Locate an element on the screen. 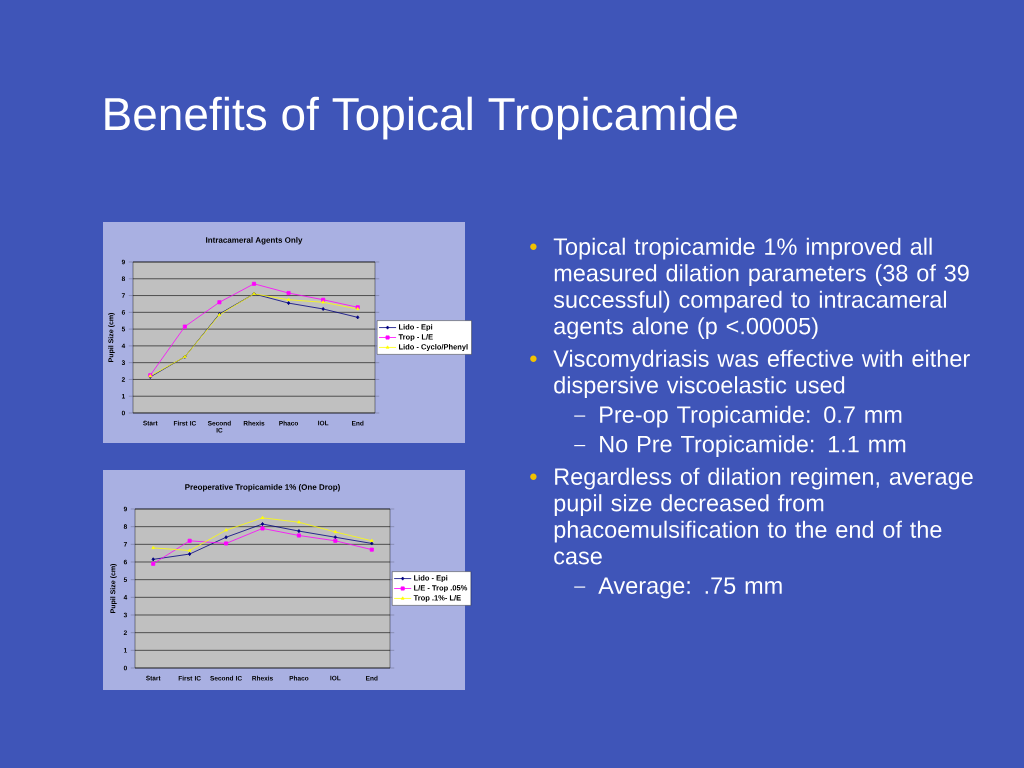 The height and width of the screenshot is (768, 1024). text: Regardless of dilation regimen, average pupil size decreased from phacoemulsification to the end of the case is located at coordinates (763, 516).